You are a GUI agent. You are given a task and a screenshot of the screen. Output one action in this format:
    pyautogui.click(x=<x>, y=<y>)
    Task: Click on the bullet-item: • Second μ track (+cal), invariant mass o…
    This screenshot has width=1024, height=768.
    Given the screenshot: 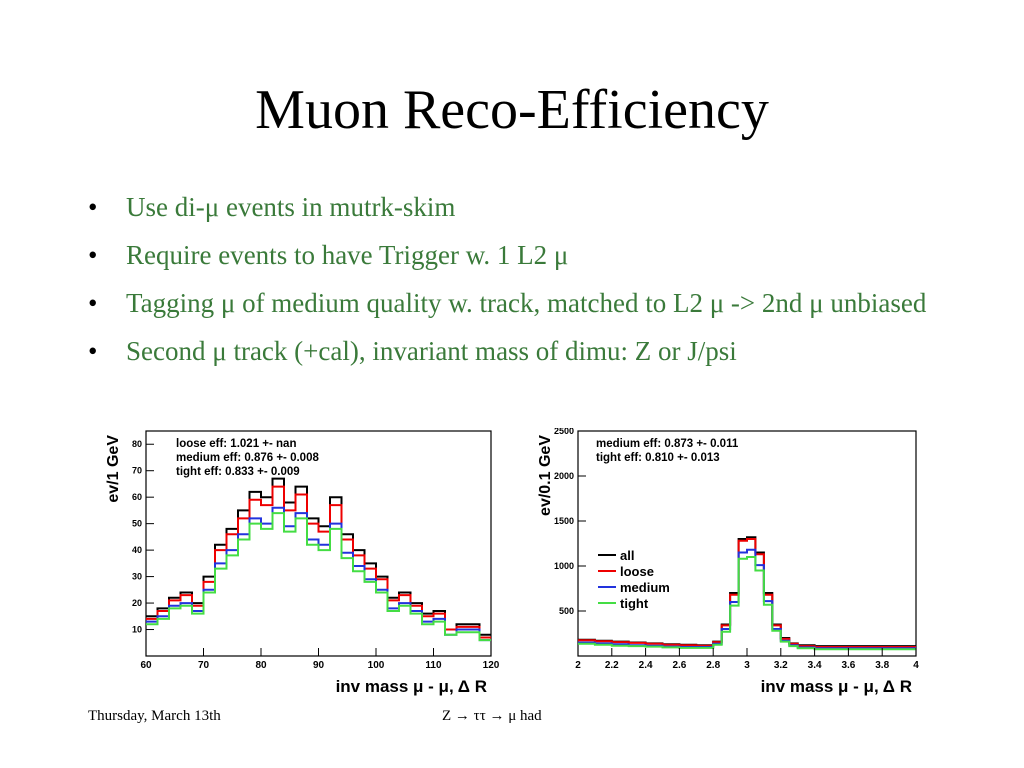 What is the action you would take?
    pyautogui.click(x=528, y=351)
    